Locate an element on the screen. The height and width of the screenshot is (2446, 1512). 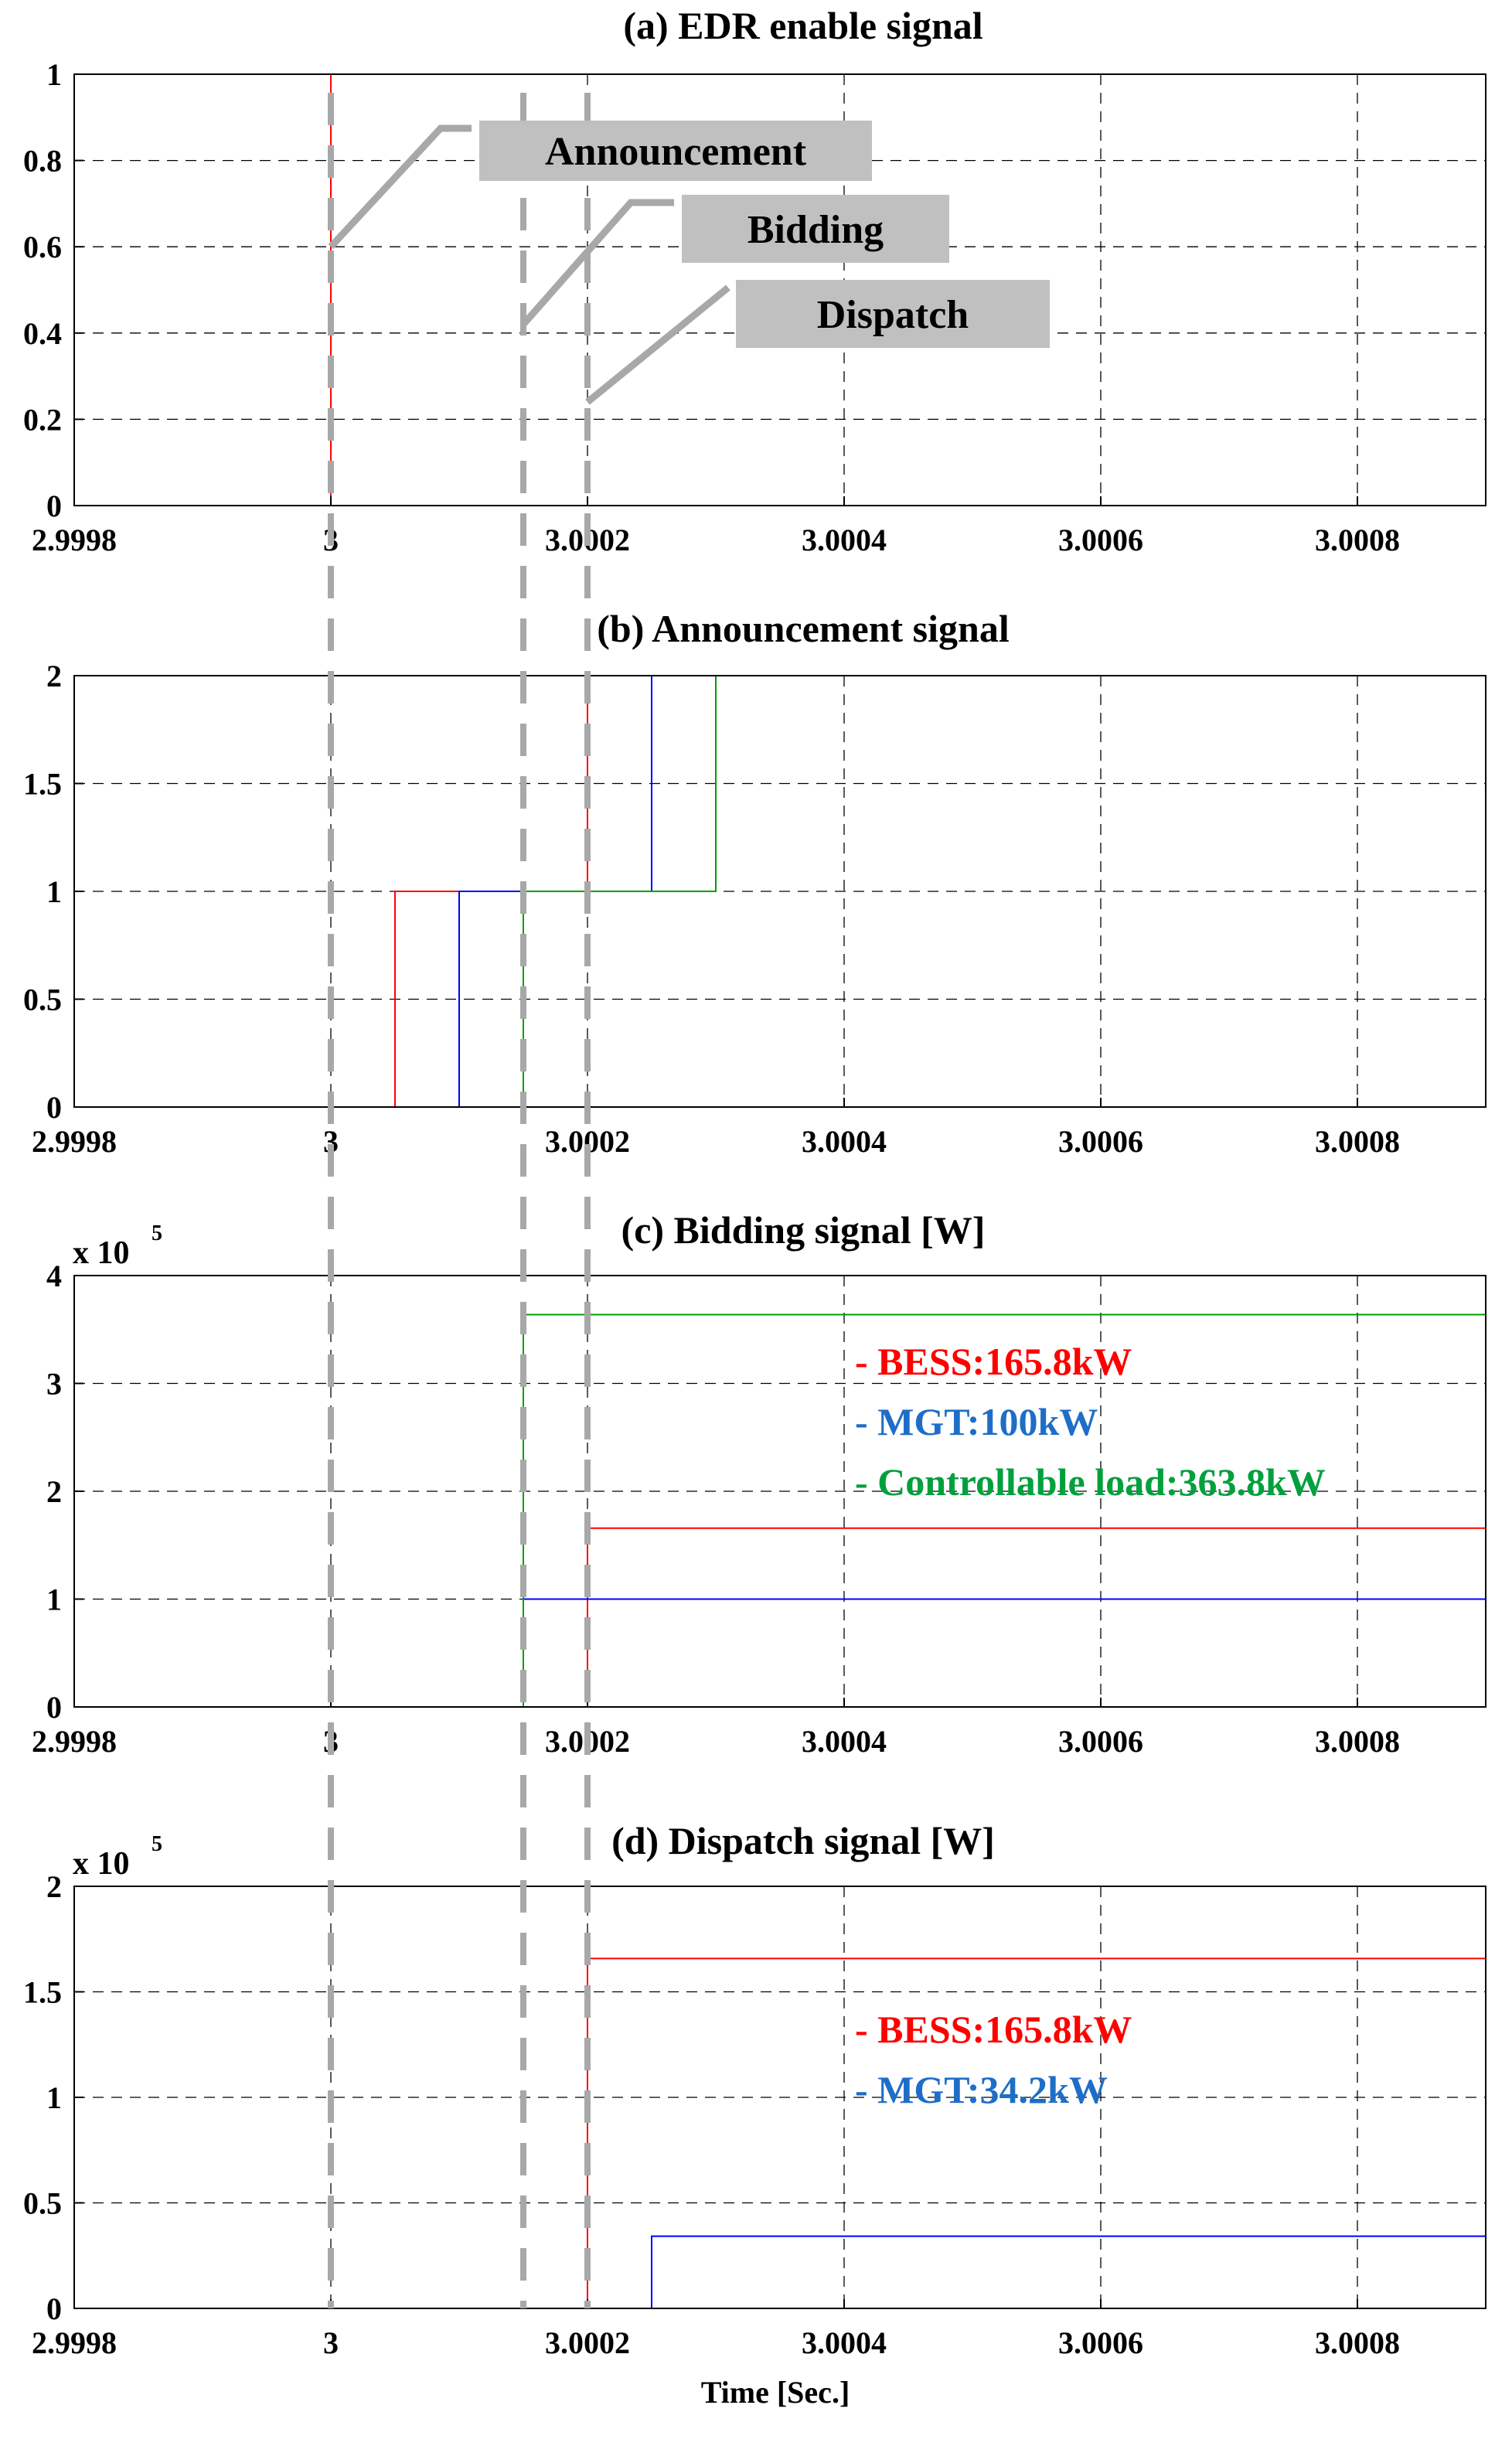
y-tick-label: 3 is located at coordinates (54, 1385).